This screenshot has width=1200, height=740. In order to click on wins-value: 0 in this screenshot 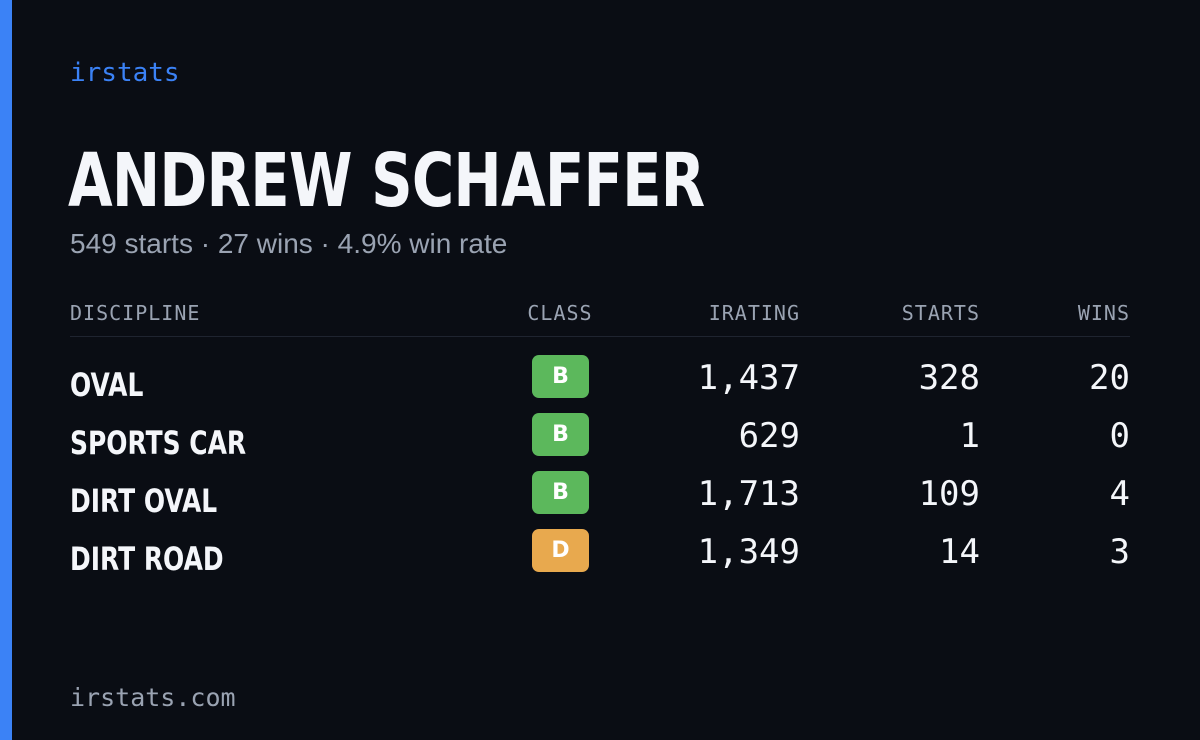, I will do `click(1119, 436)`.